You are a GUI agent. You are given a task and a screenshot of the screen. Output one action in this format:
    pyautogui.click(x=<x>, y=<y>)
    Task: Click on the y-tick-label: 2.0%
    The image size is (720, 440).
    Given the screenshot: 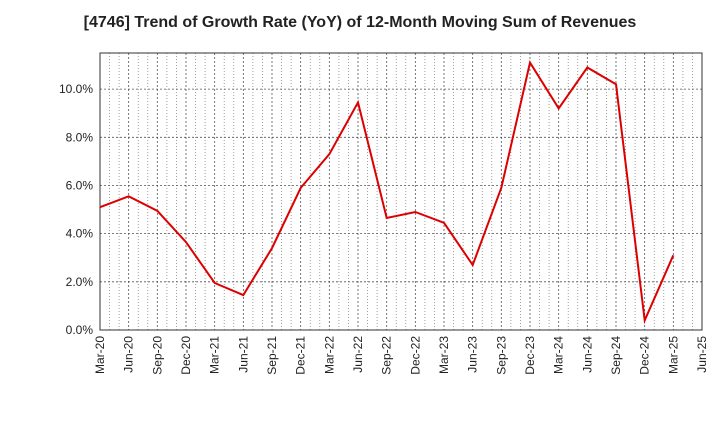 What is the action you would take?
    pyautogui.click(x=80, y=282)
    